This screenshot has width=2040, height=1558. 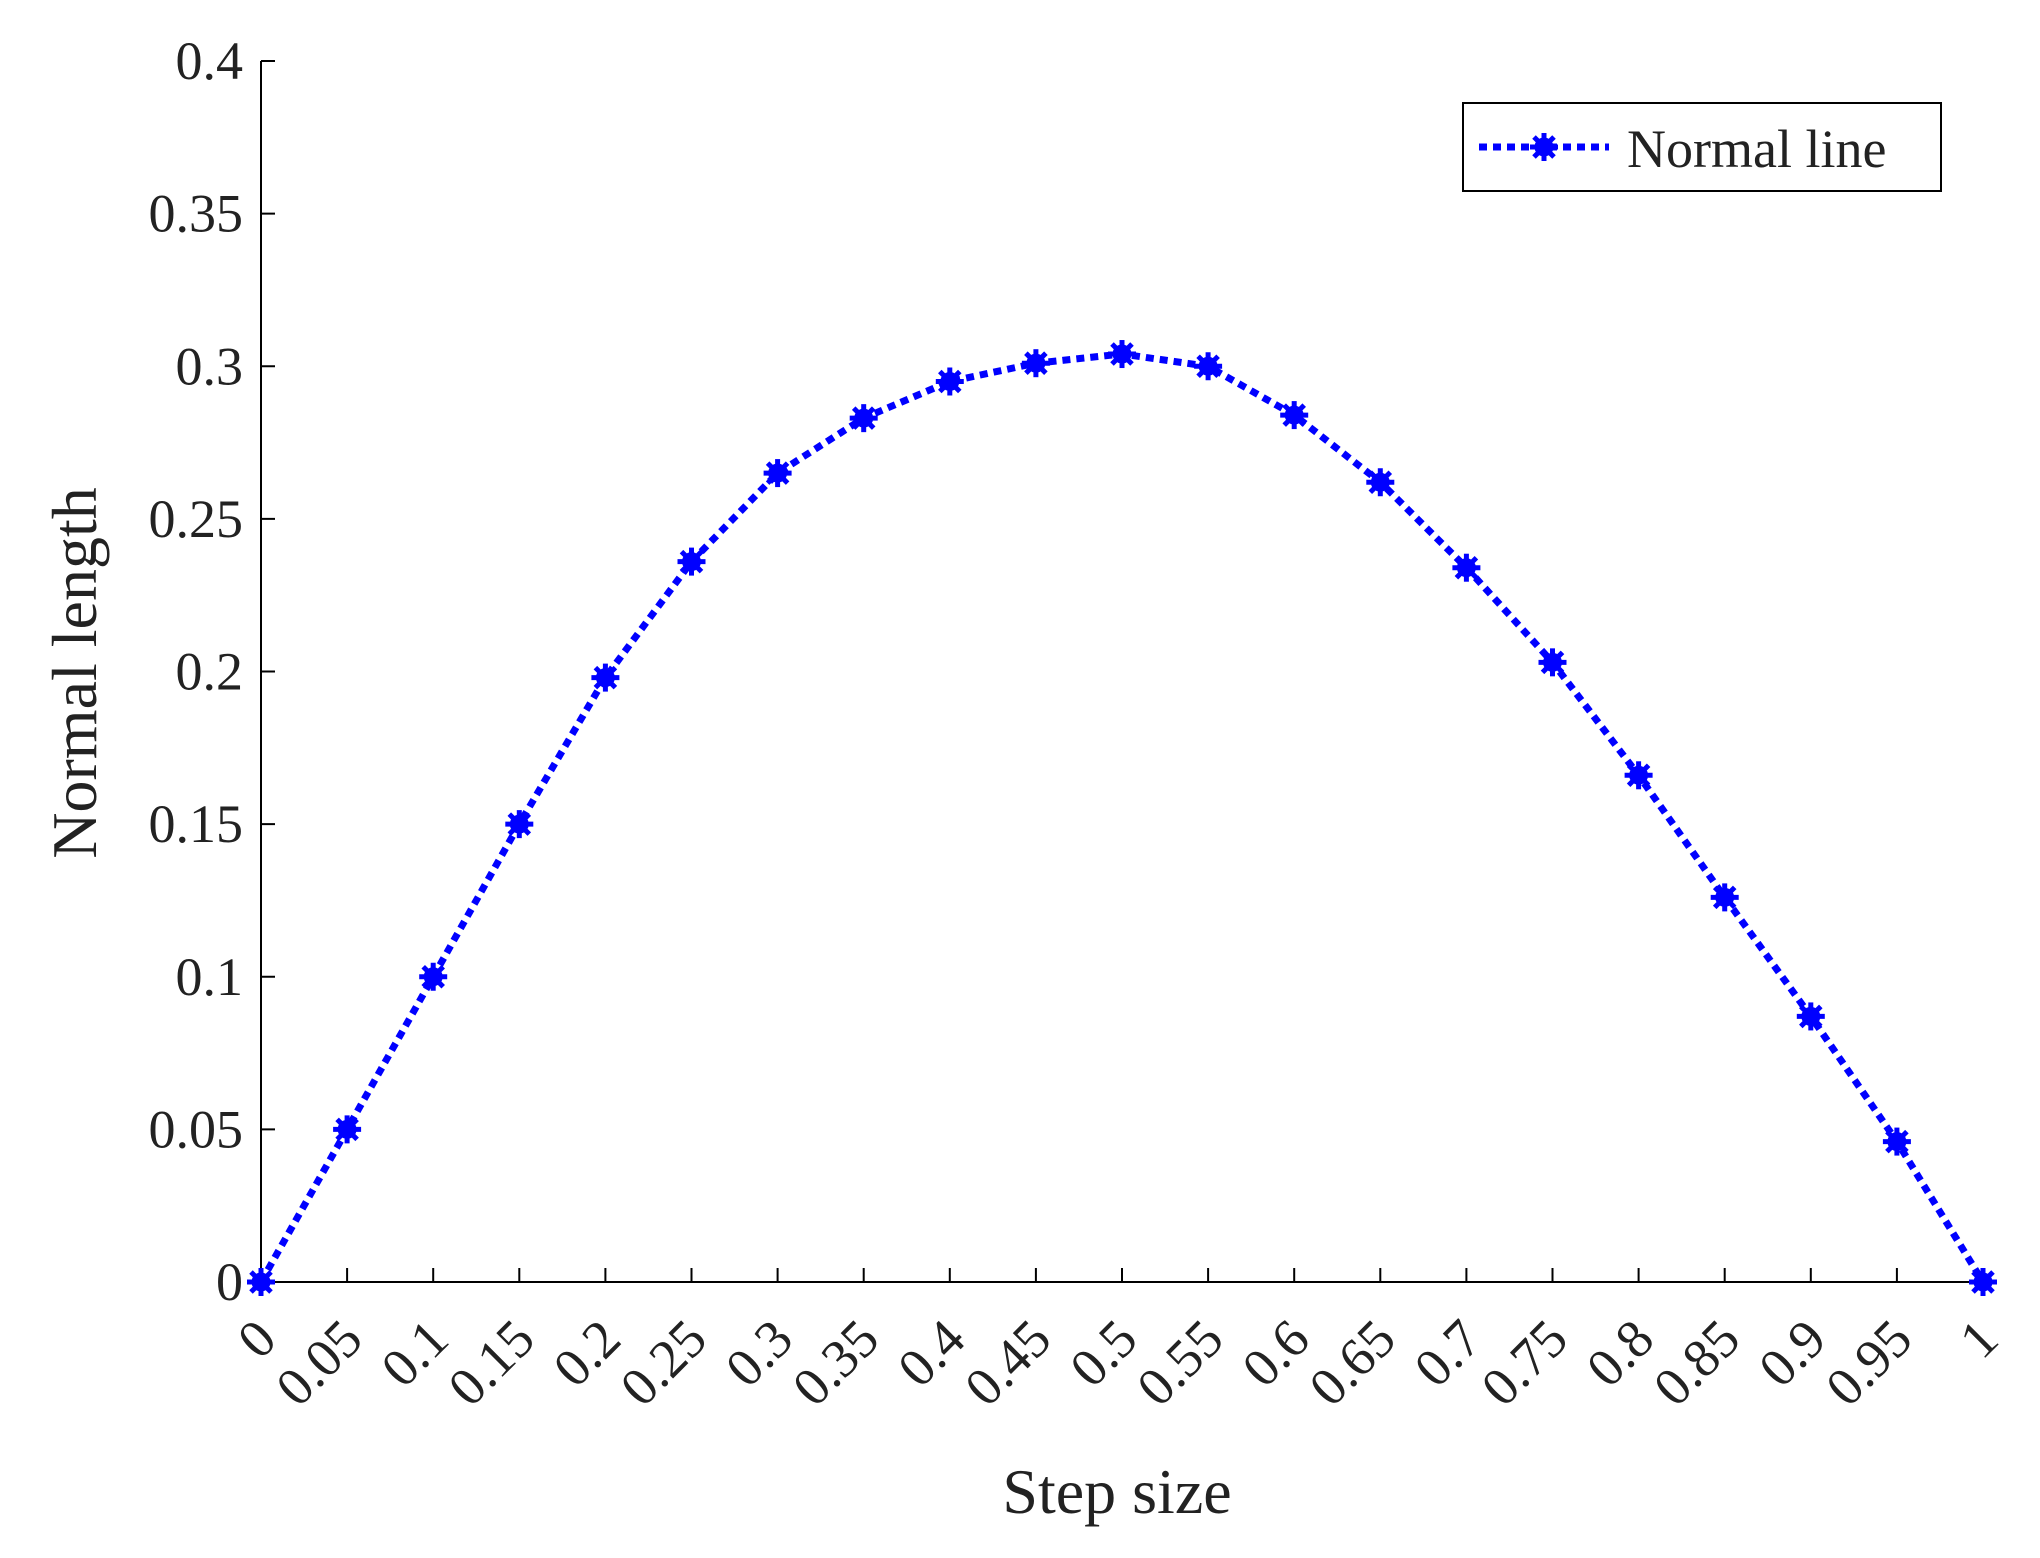 I want to click on legend-marker-swatch, so click(x=1544, y=147).